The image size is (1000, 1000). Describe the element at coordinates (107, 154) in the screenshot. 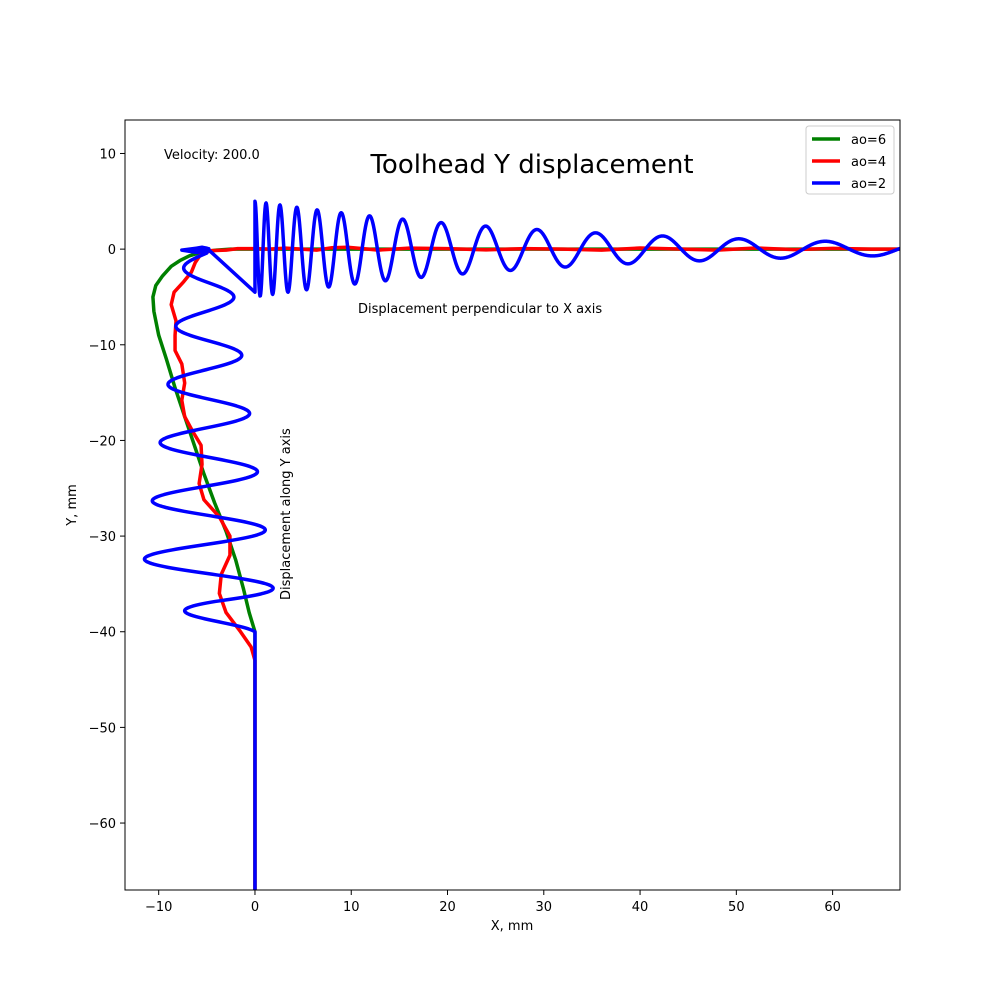

I see `y-tick-label: 10` at that location.